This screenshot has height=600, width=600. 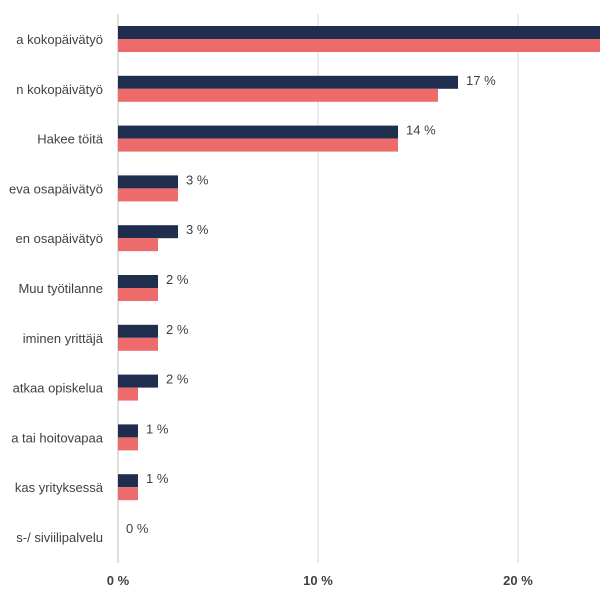 What do you see at coordinates (70, 139) in the screenshot?
I see `category-label: Hakee töitä` at bounding box center [70, 139].